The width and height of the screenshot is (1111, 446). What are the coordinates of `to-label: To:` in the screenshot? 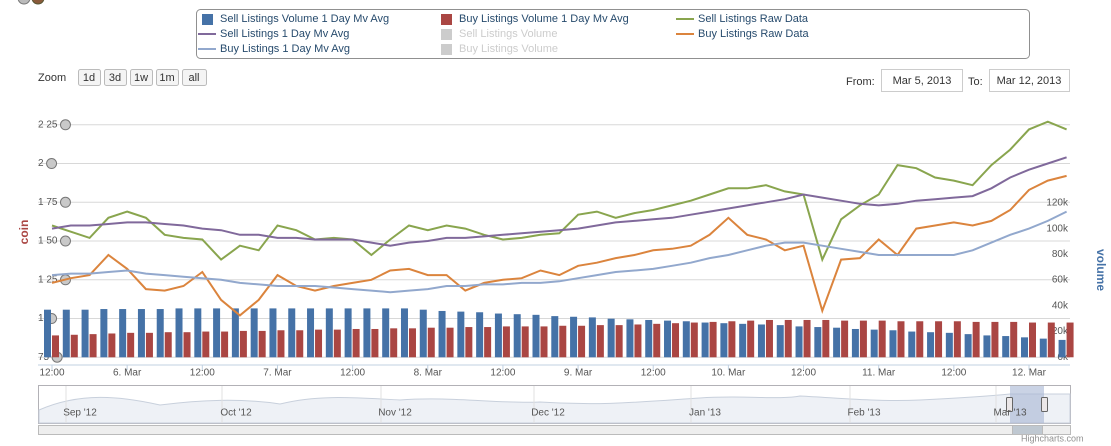 It's located at (975, 82).